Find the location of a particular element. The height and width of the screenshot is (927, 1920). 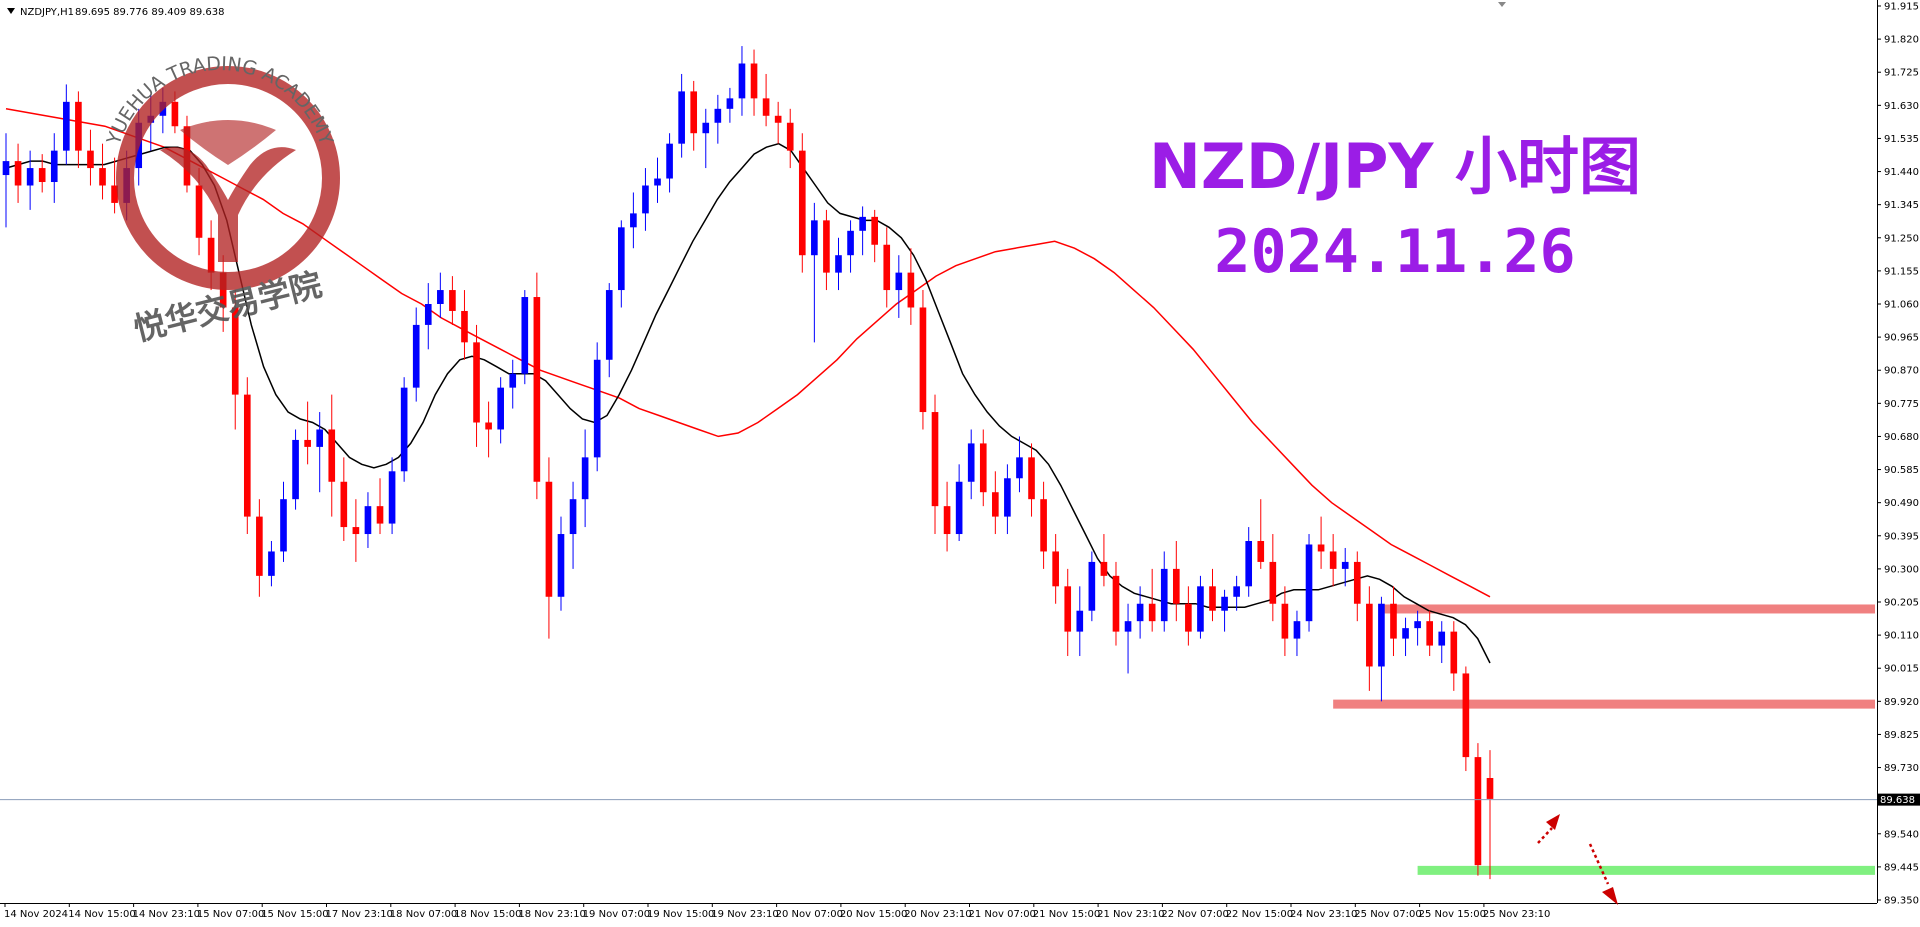

y-tick-label: 91.630 is located at coordinates (1901, 106).